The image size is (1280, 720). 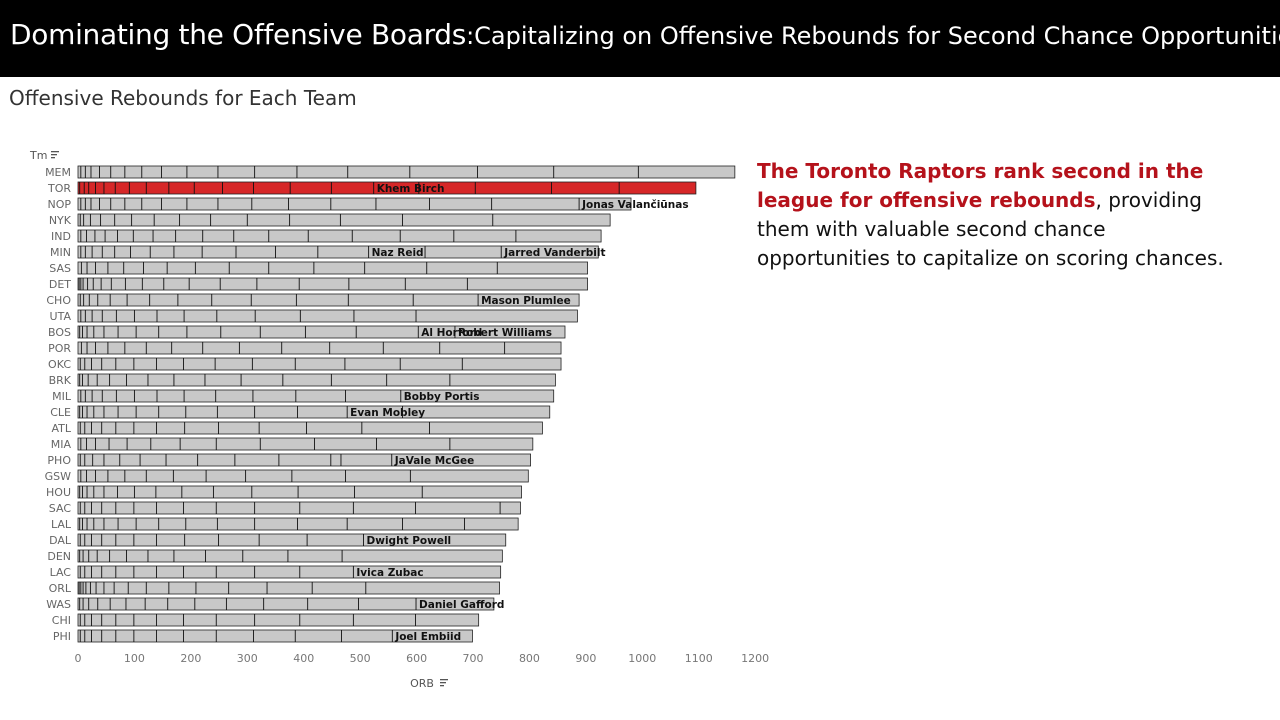 I want to click on team-label: LAL, so click(x=61, y=524).